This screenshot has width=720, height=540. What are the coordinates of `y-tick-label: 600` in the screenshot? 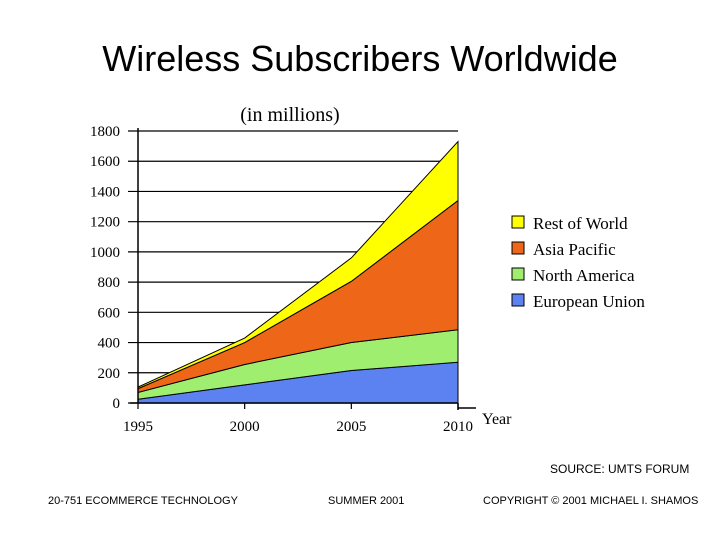 It's located at (109, 313).